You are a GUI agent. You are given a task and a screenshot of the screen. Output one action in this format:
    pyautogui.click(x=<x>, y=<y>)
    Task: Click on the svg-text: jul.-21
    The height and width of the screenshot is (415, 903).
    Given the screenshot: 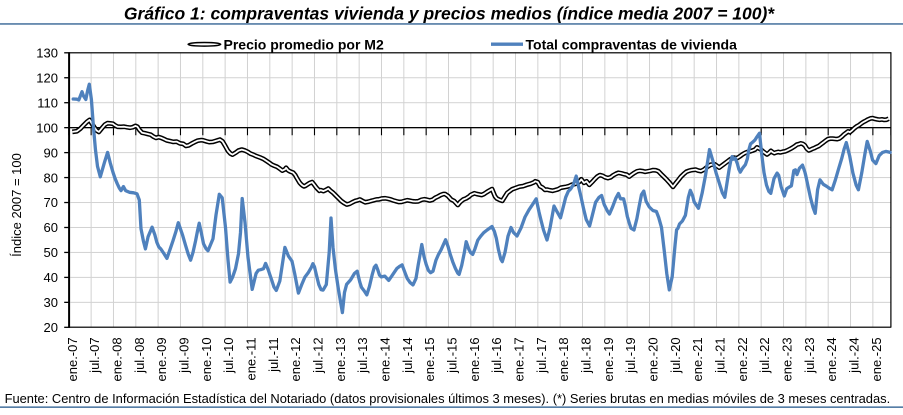 What is the action you would take?
    pyautogui.click(x=720, y=355)
    